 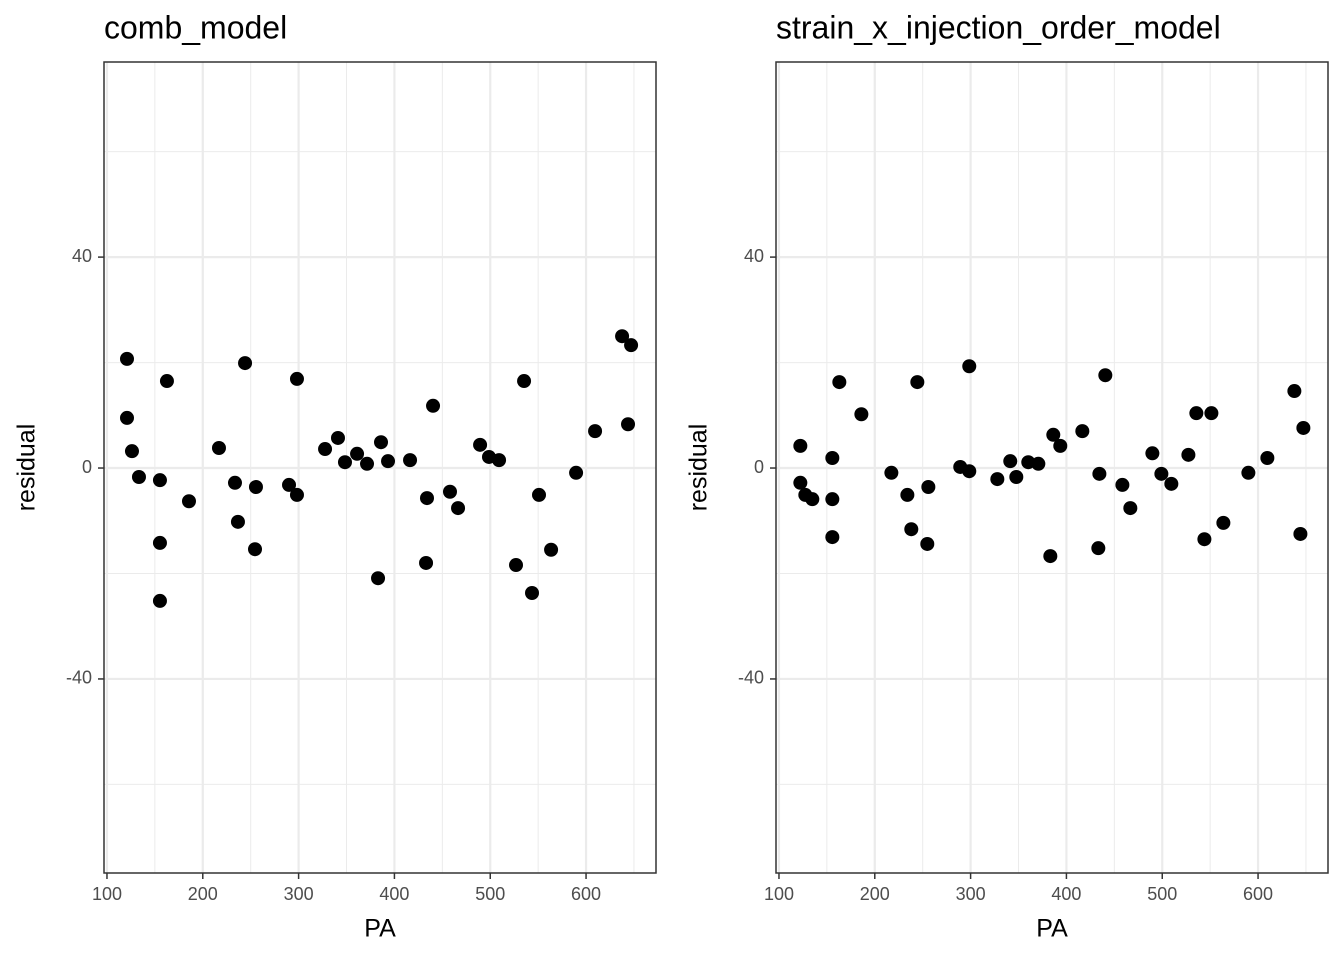 I want to click on x-tick-label: 200, so click(x=875, y=894).